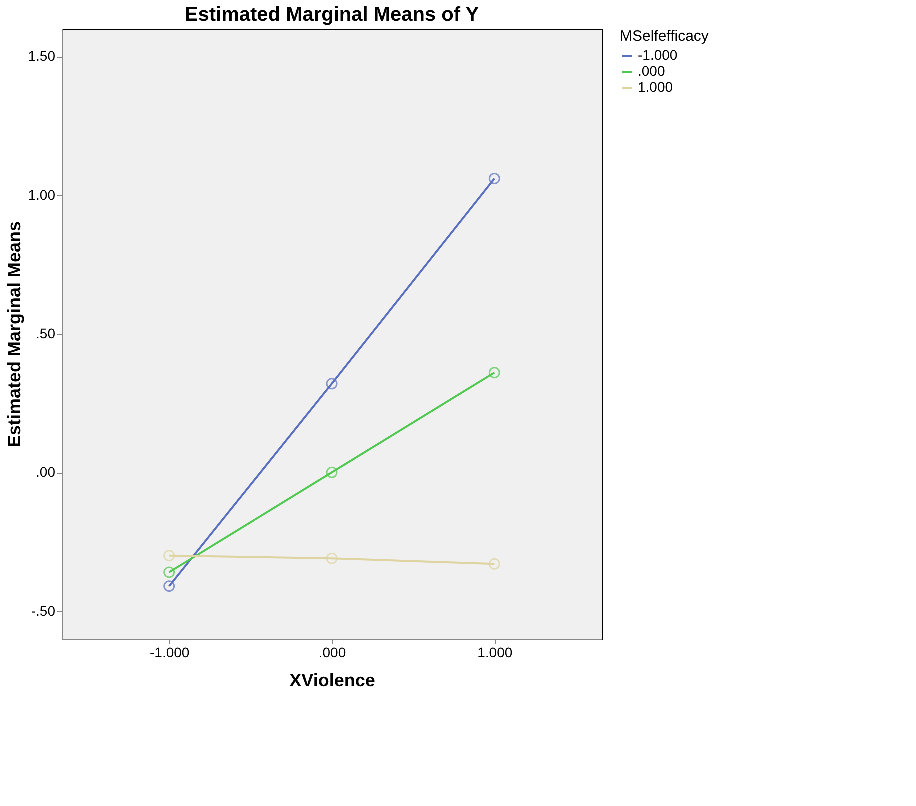  I want to click on chart-title: Estimated Marginal Means of Y, so click(332, 15).